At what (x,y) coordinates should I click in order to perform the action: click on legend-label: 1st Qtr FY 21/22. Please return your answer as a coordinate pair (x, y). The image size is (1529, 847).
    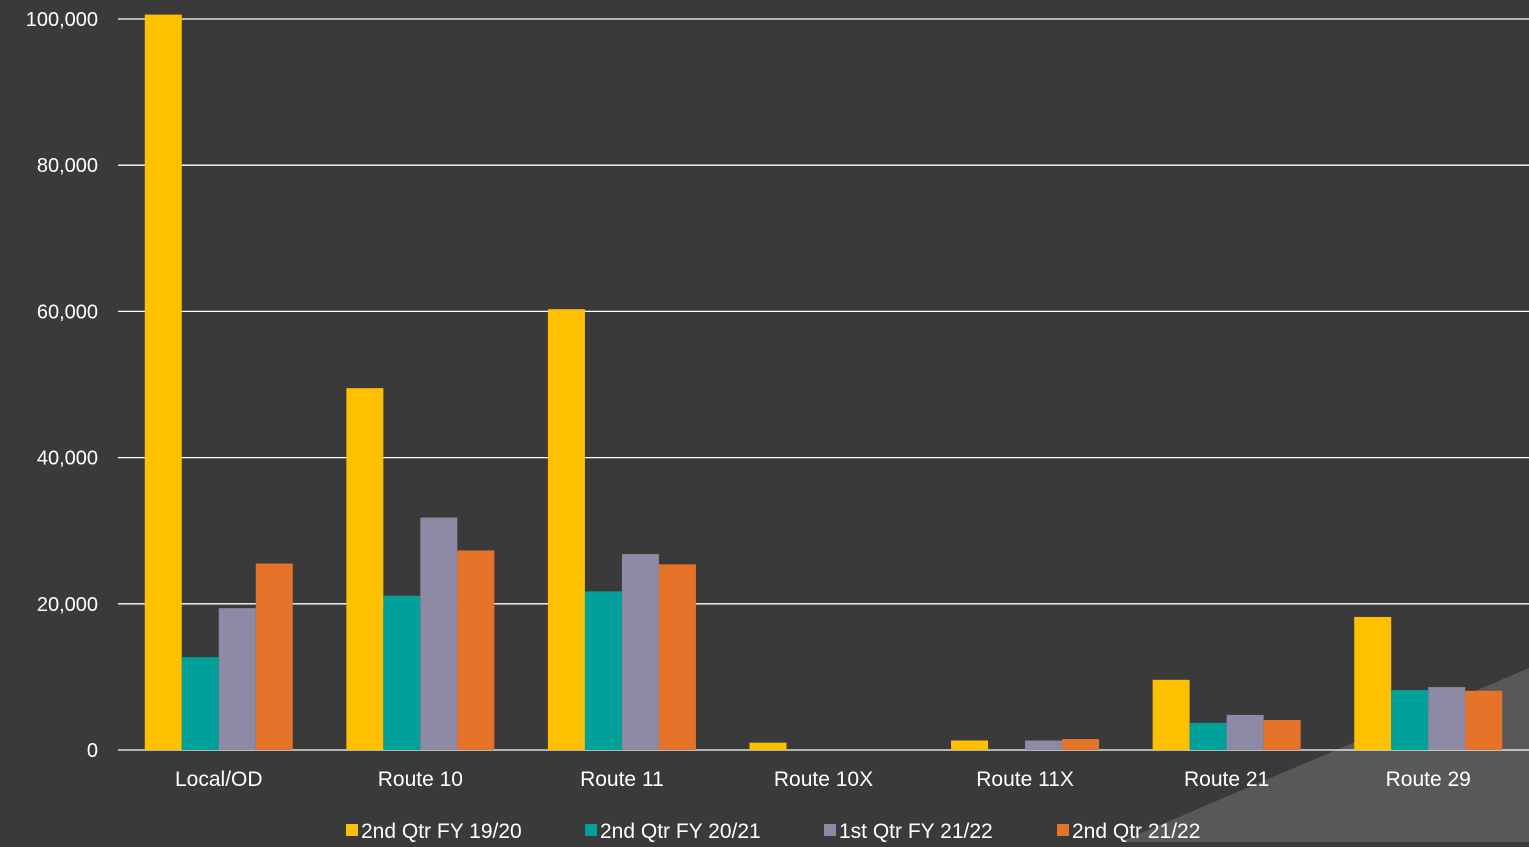
    Looking at the image, I should click on (916, 831).